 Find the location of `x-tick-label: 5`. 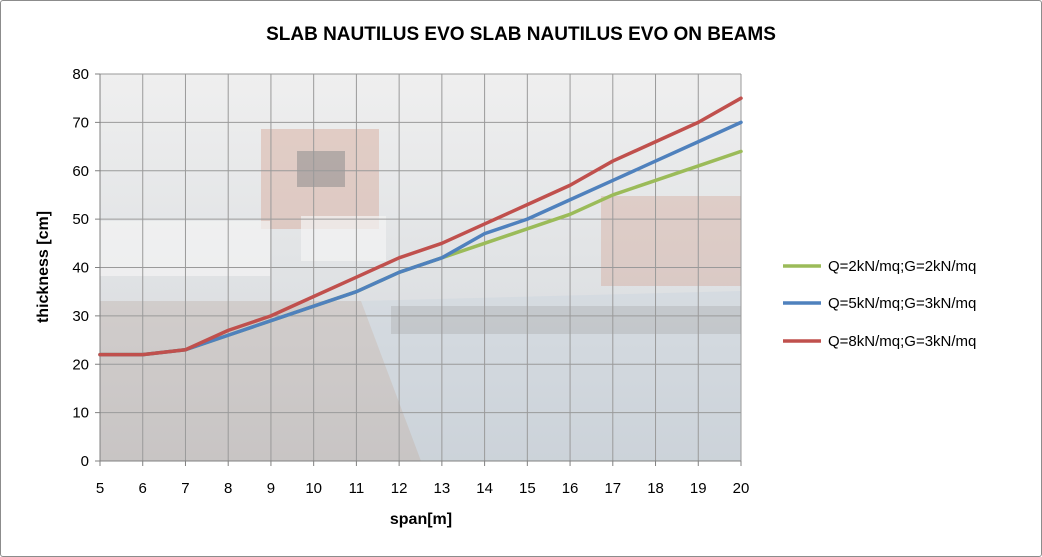

x-tick-label: 5 is located at coordinates (100, 488).